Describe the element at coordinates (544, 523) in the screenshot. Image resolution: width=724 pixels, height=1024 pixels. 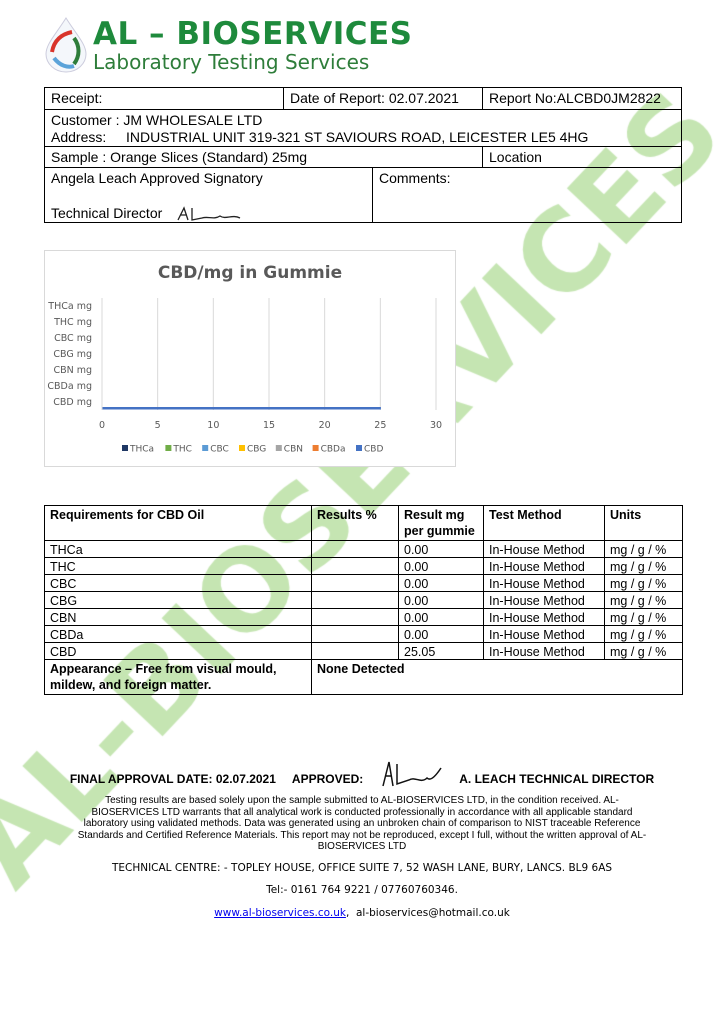
I see `column-header: Test Method` at that location.